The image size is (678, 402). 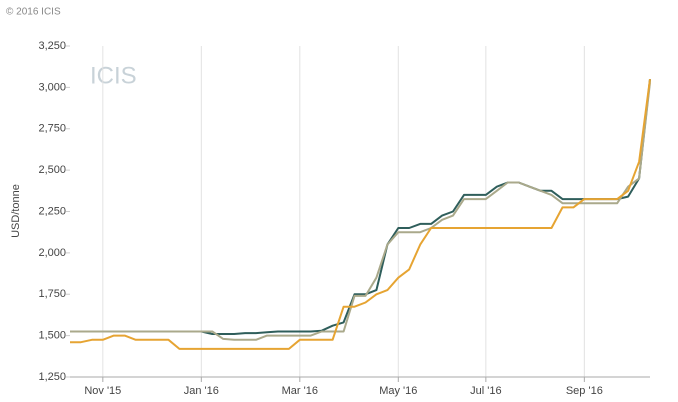 What do you see at coordinates (52, 253) in the screenshot?
I see `y-tick-label: 2,000` at bounding box center [52, 253].